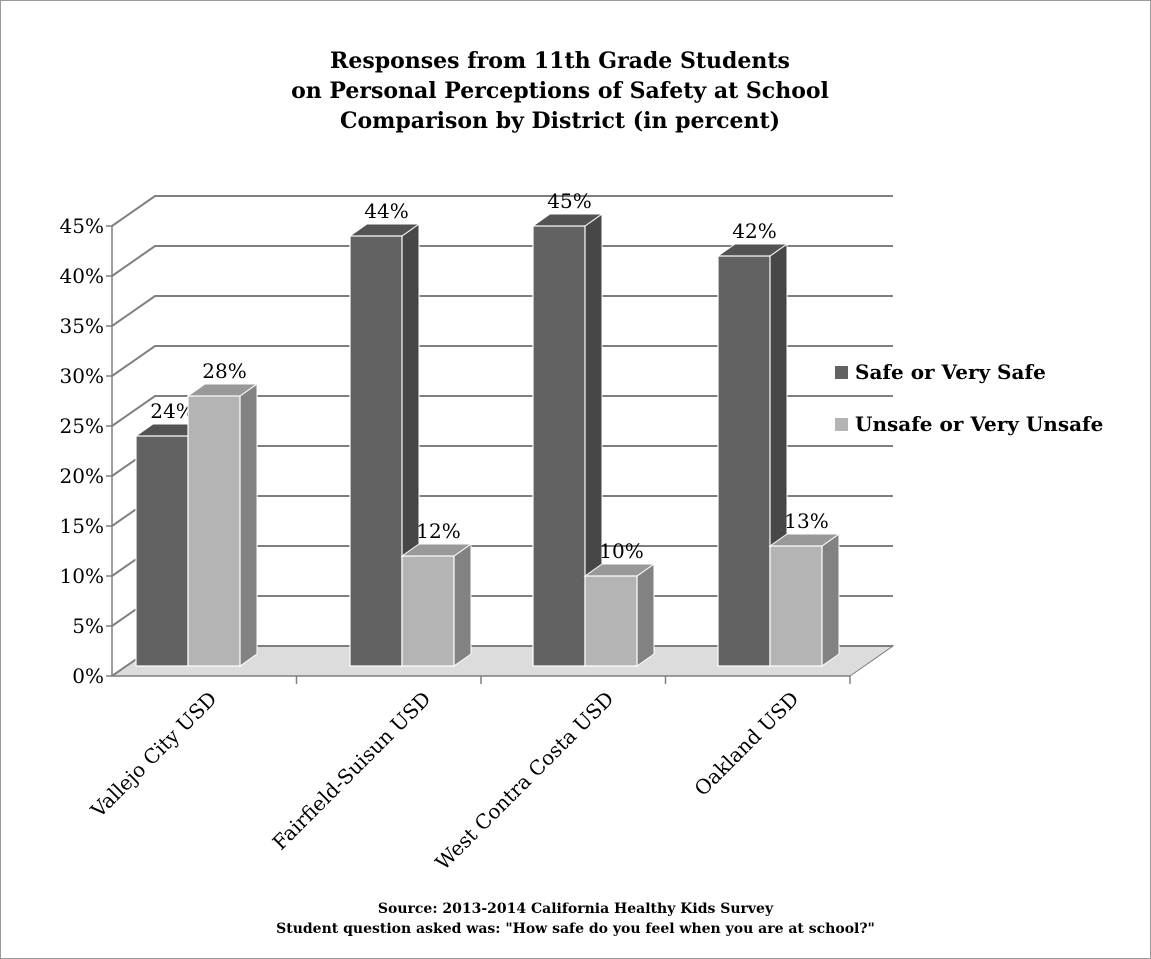 The height and width of the screenshot is (959, 1151). I want to click on data-label: 24%, so click(172, 411).